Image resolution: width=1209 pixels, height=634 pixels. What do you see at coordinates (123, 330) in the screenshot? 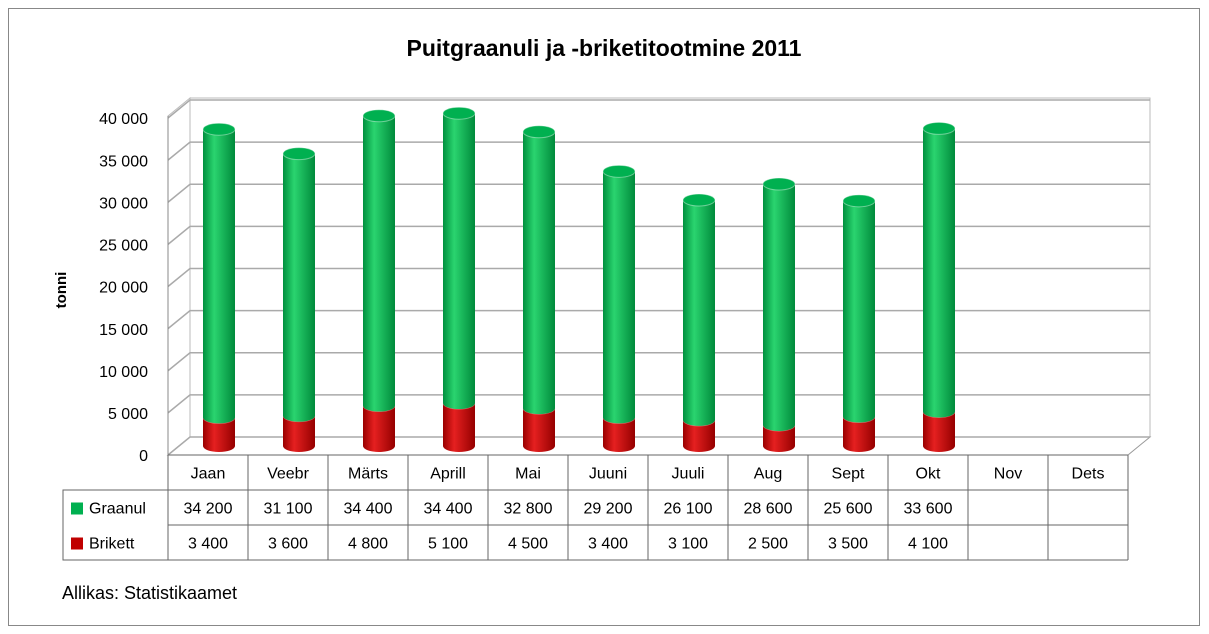
I see `y-tick-label: 15 000` at bounding box center [123, 330].